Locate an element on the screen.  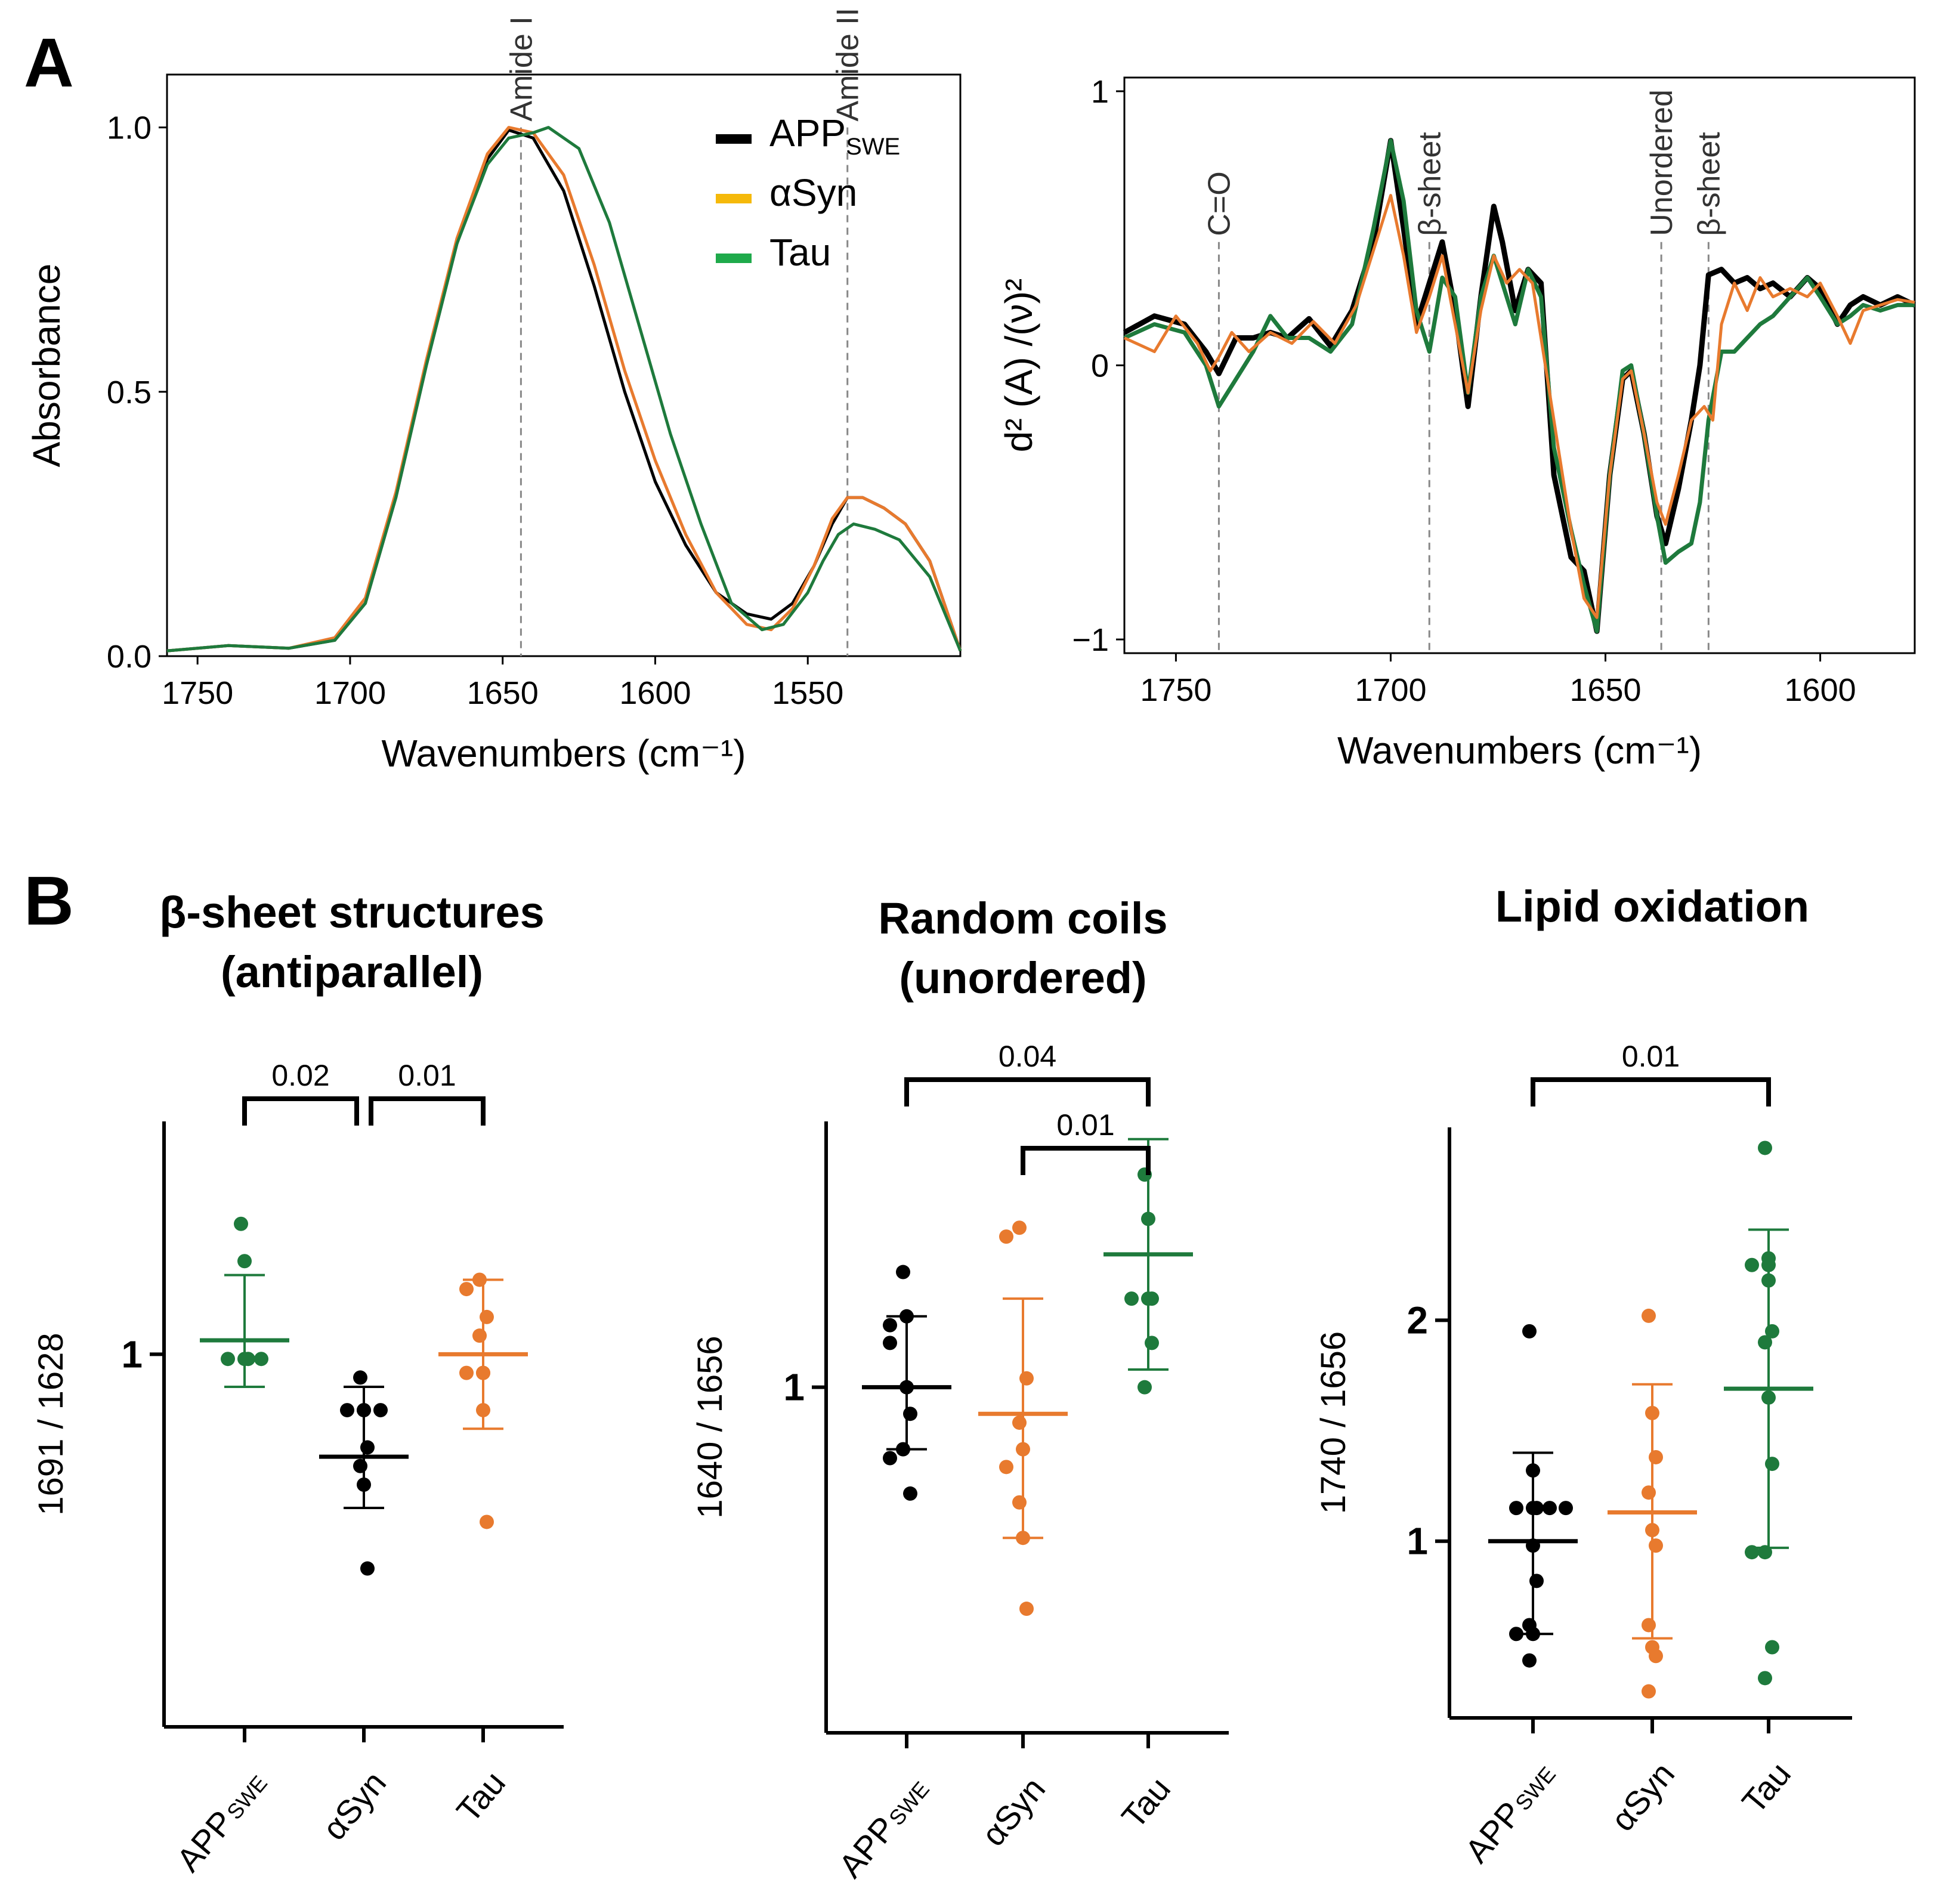
significance-label: 0.01 is located at coordinates (427, 1075).